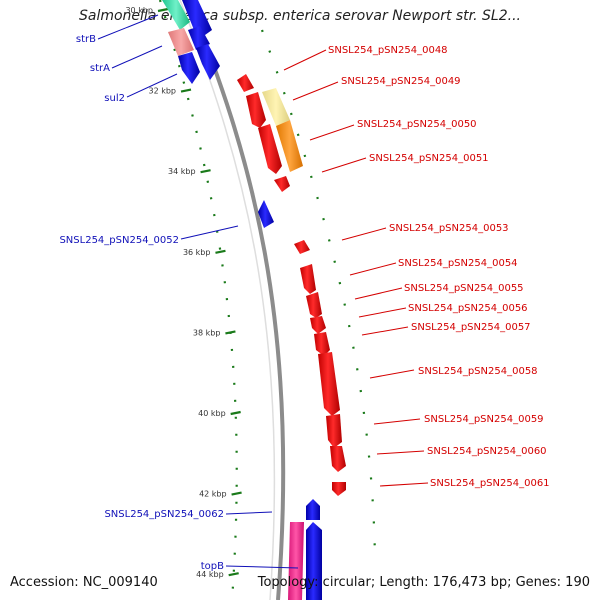  Describe the element at coordinates (84, 582) in the screenshot. I see `accession-text: Accession: NC_009140` at that location.